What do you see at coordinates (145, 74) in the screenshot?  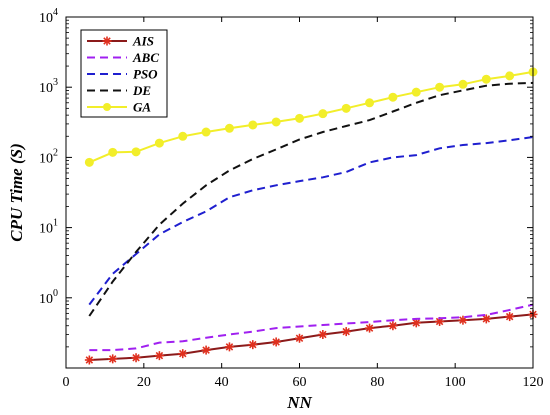 I see `legend-label: PSO` at bounding box center [145, 74].